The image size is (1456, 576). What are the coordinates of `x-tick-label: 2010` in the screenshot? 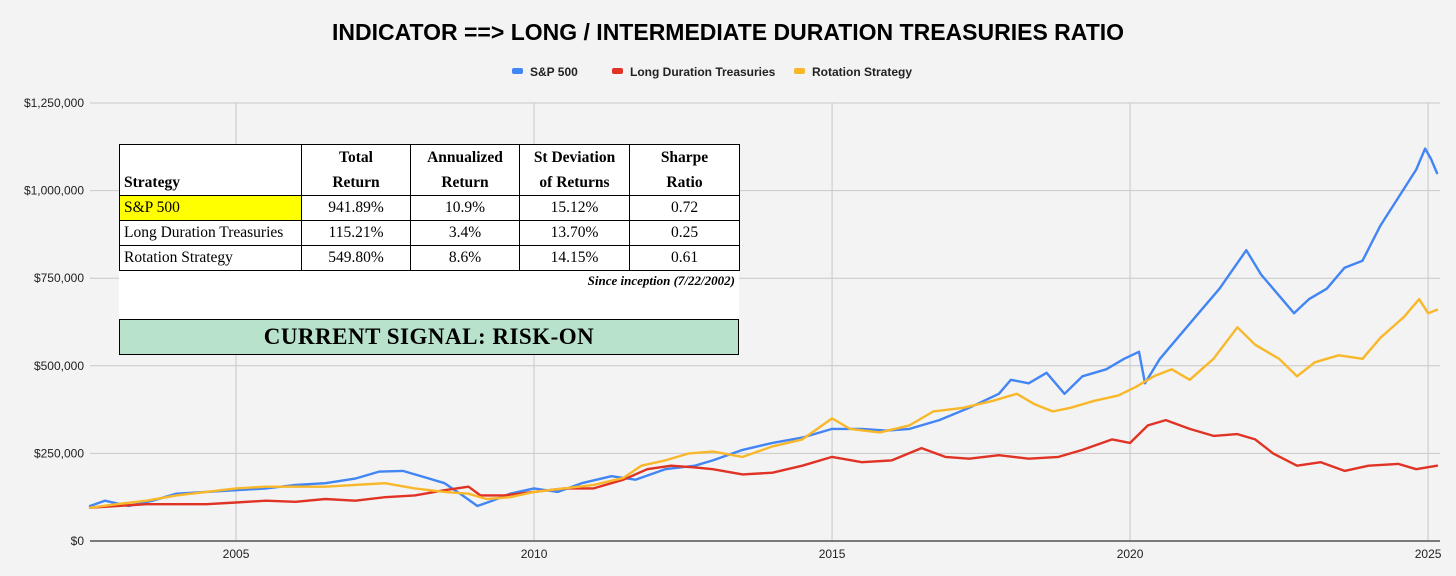 It's located at (534, 554).